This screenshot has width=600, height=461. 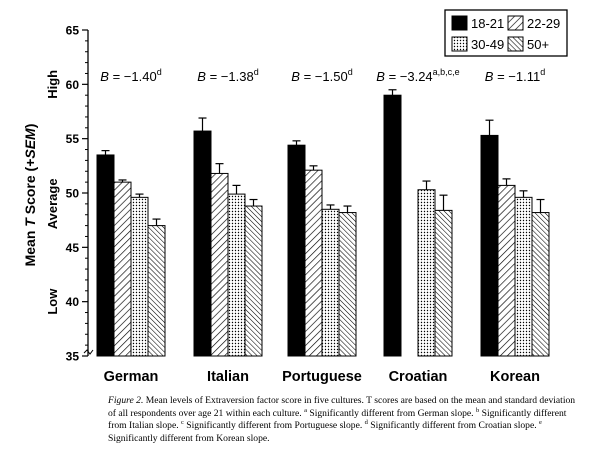 What do you see at coordinates (126, 400) in the screenshot?
I see `caption-label: Figure 2.` at bounding box center [126, 400].